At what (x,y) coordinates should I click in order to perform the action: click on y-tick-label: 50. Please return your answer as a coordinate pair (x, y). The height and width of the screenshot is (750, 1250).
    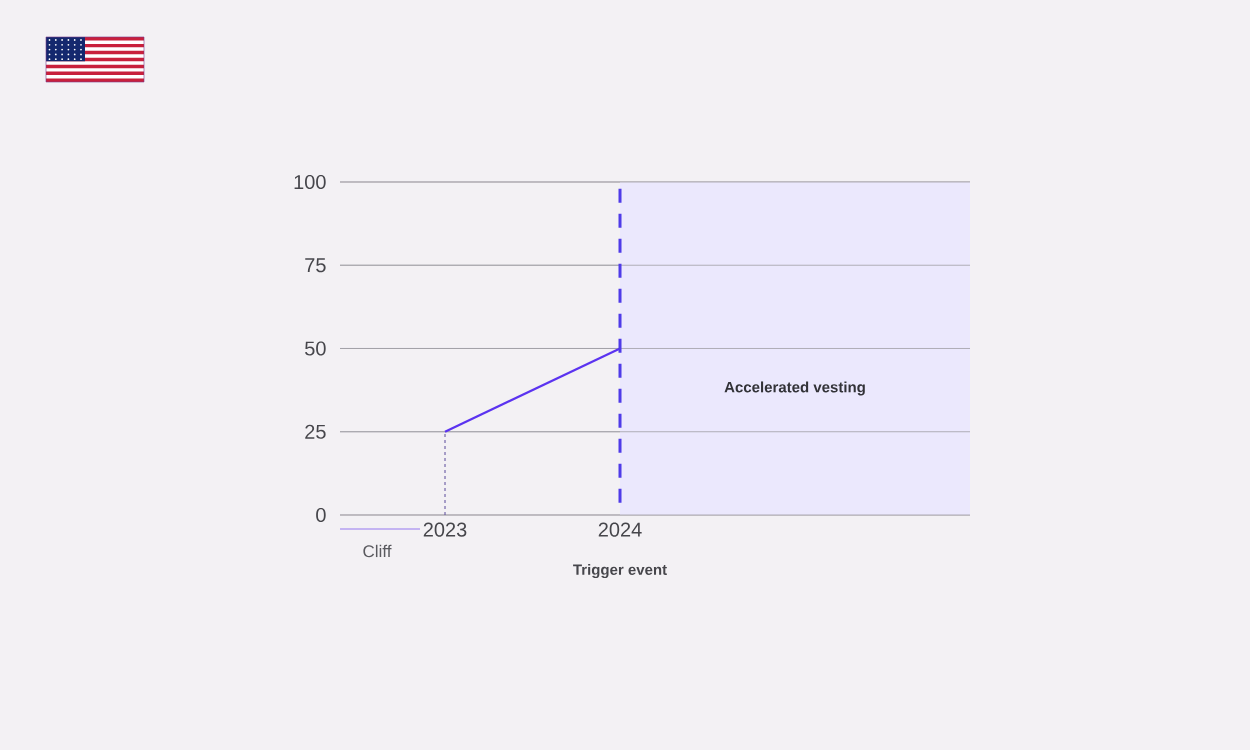
    Looking at the image, I should click on (315, 348).